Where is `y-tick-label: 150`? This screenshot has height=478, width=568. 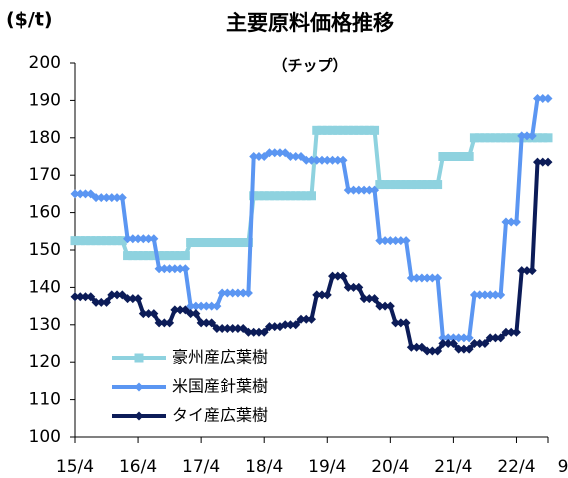
y-tick-label: 150 is located at coordinates (45, 250).